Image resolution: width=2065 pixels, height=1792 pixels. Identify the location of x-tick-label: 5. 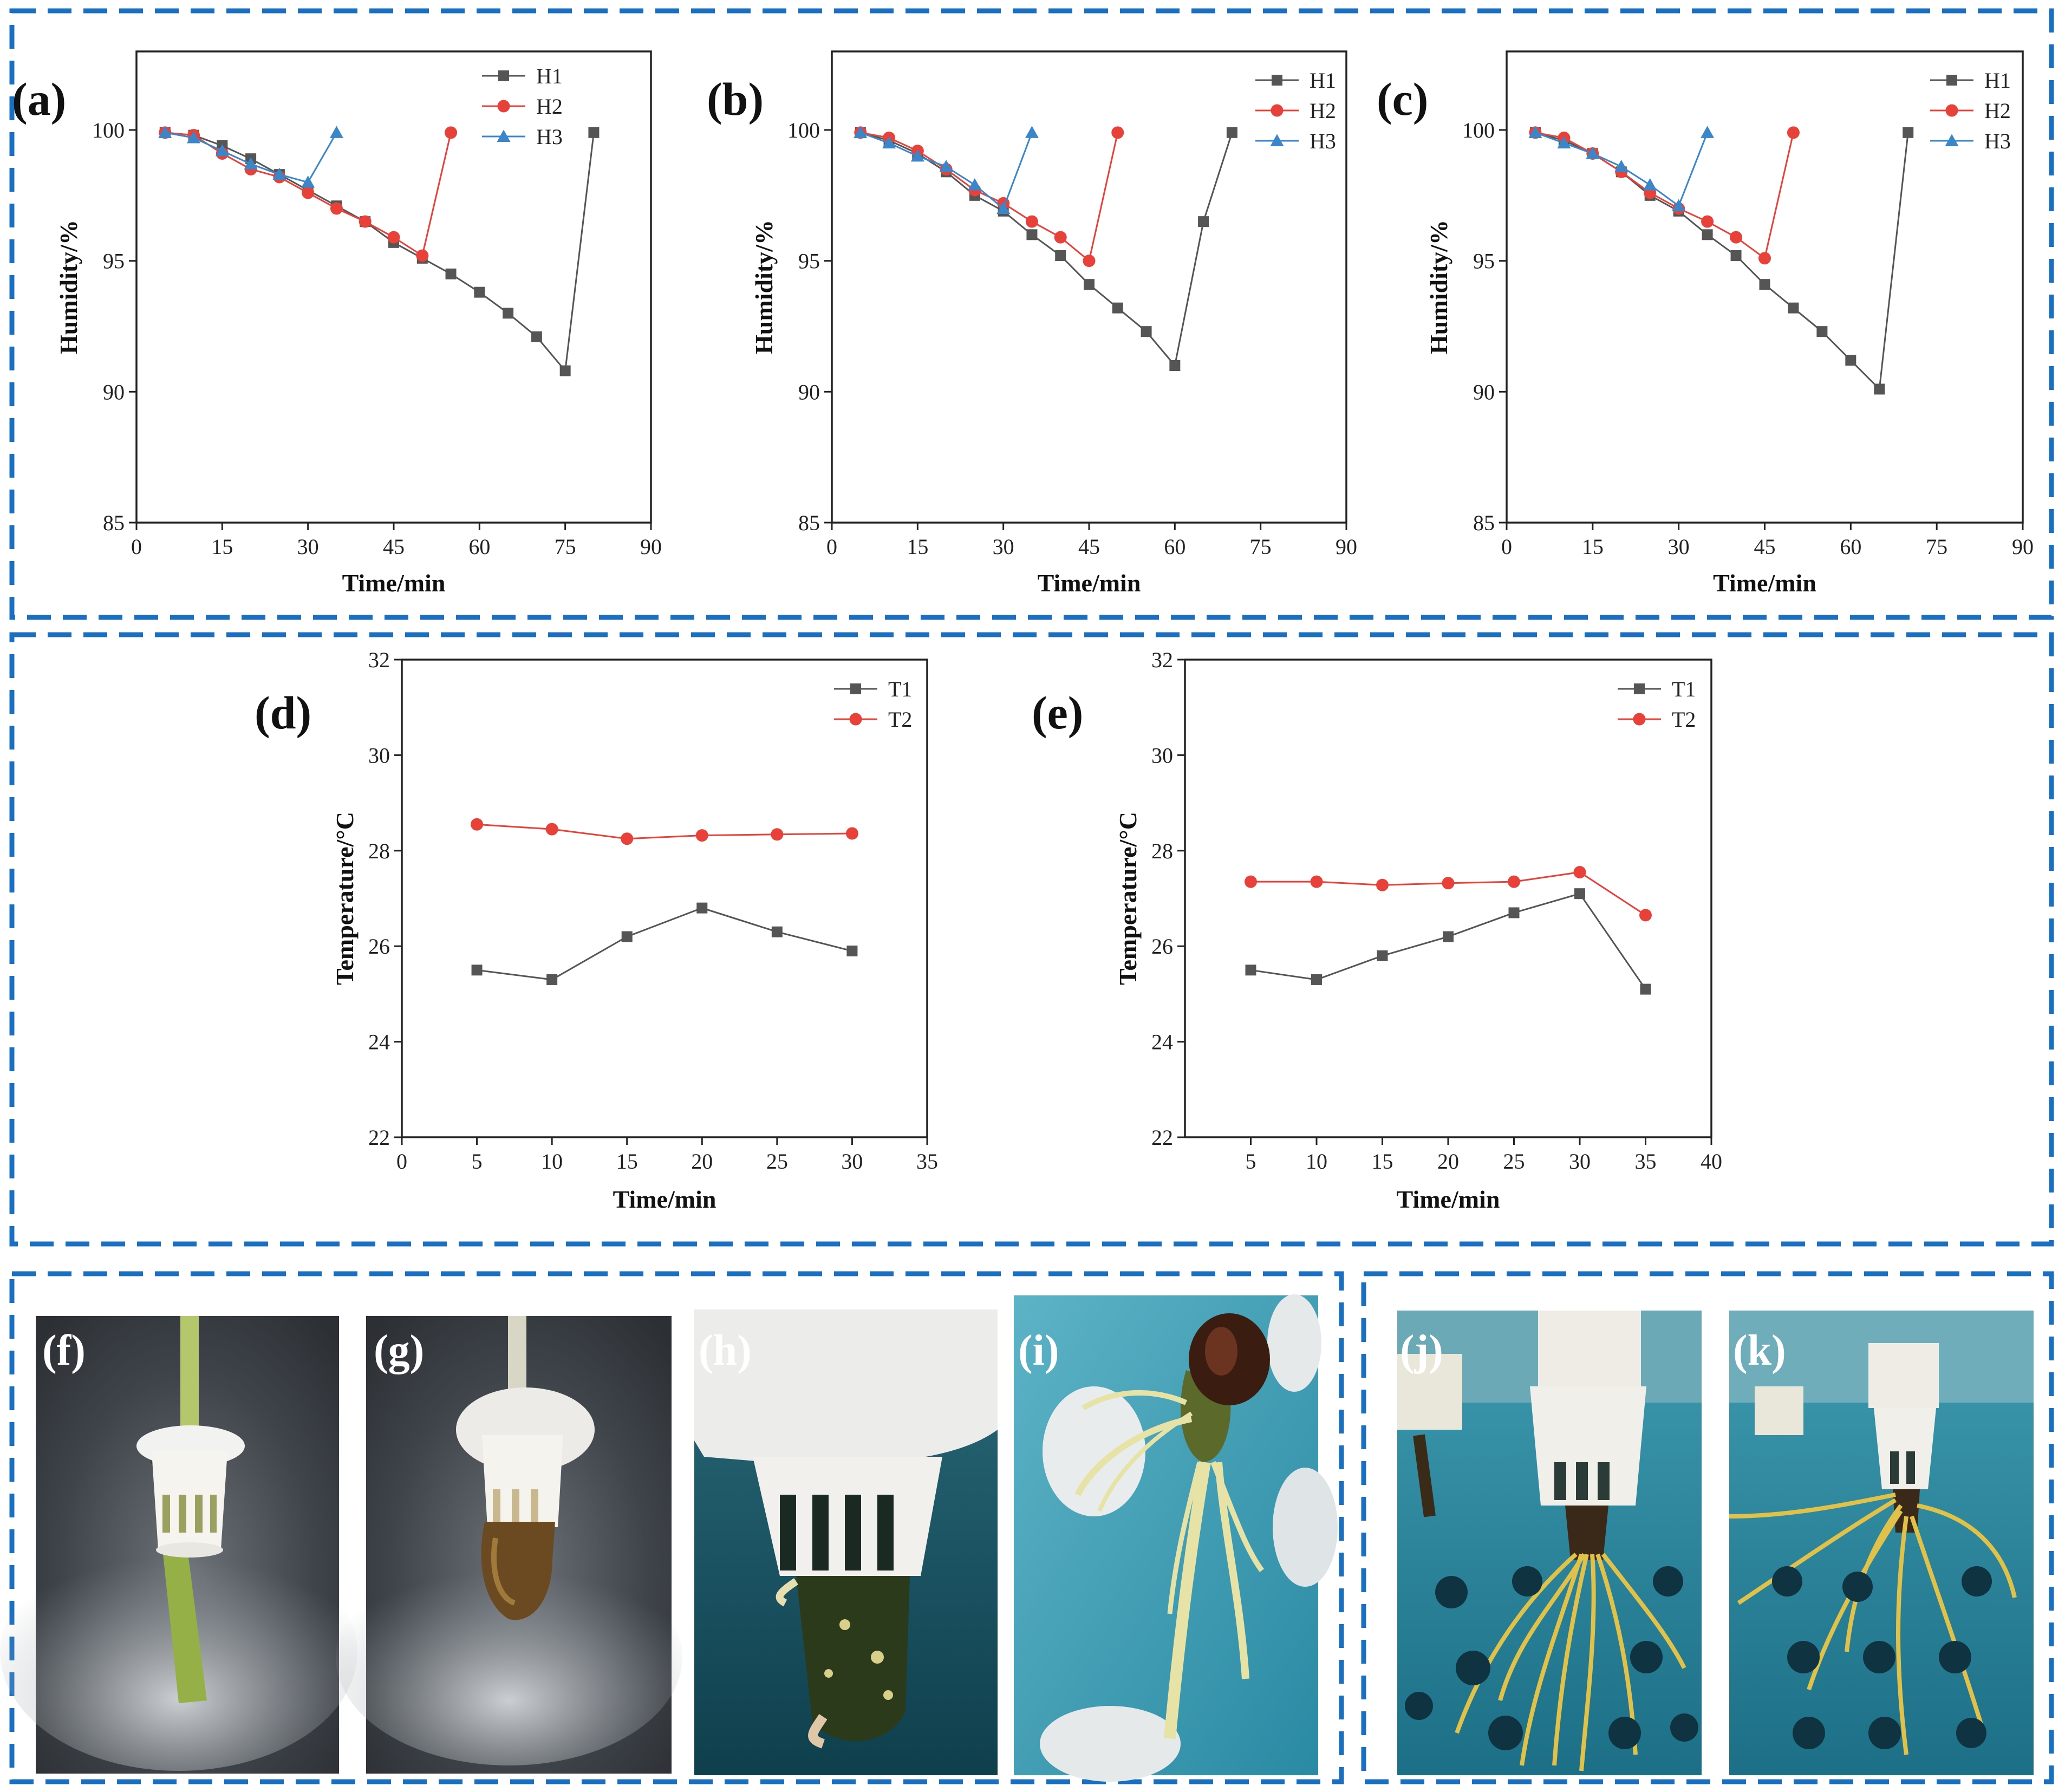
(1251, 1161).